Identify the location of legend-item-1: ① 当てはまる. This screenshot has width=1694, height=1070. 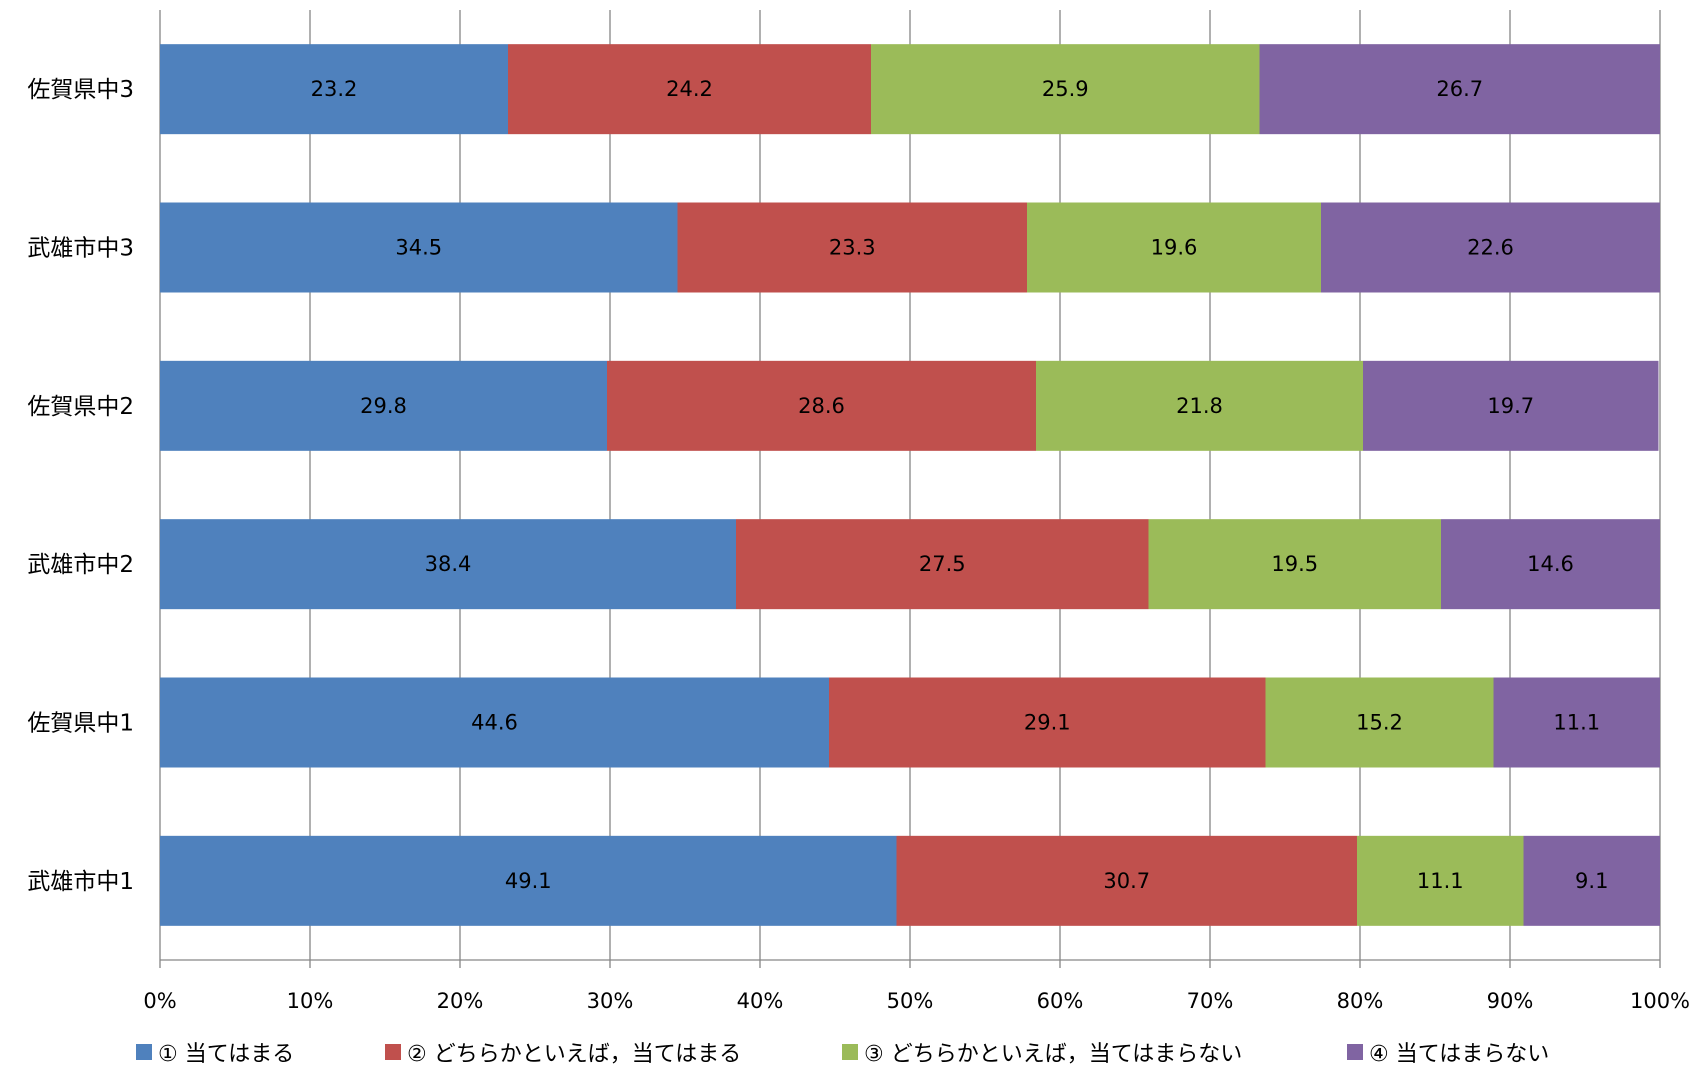
(215, 1052).